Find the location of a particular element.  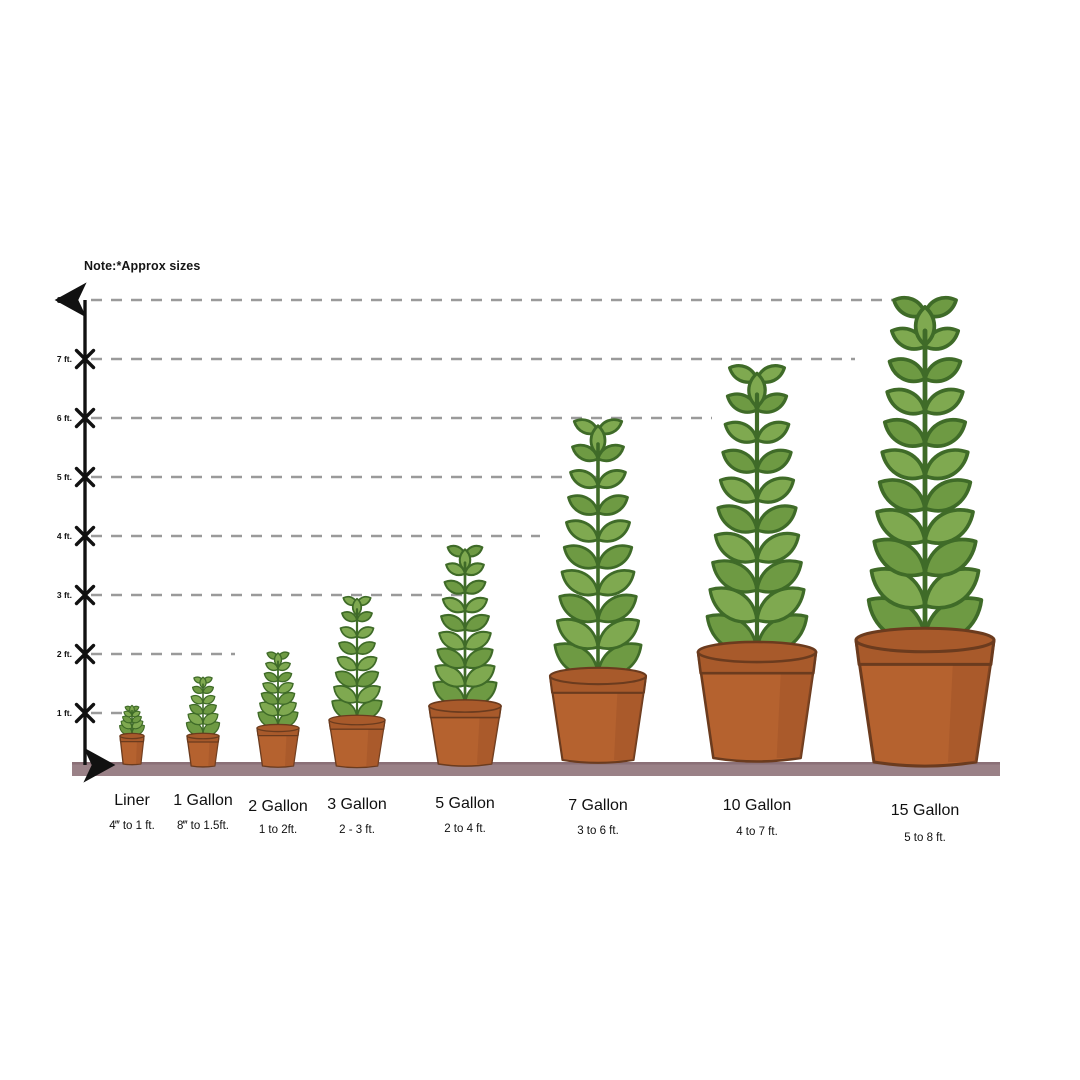

axis-label-7ft: 7 ft. is located at coordinates (64, 359).